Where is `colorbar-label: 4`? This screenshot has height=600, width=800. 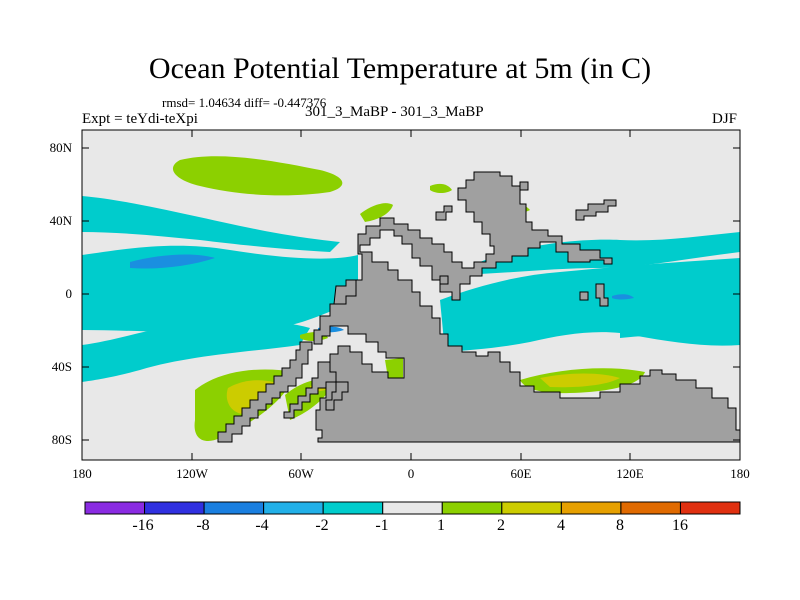
colorbar-label: 4 is located at coordinates (561, 525).